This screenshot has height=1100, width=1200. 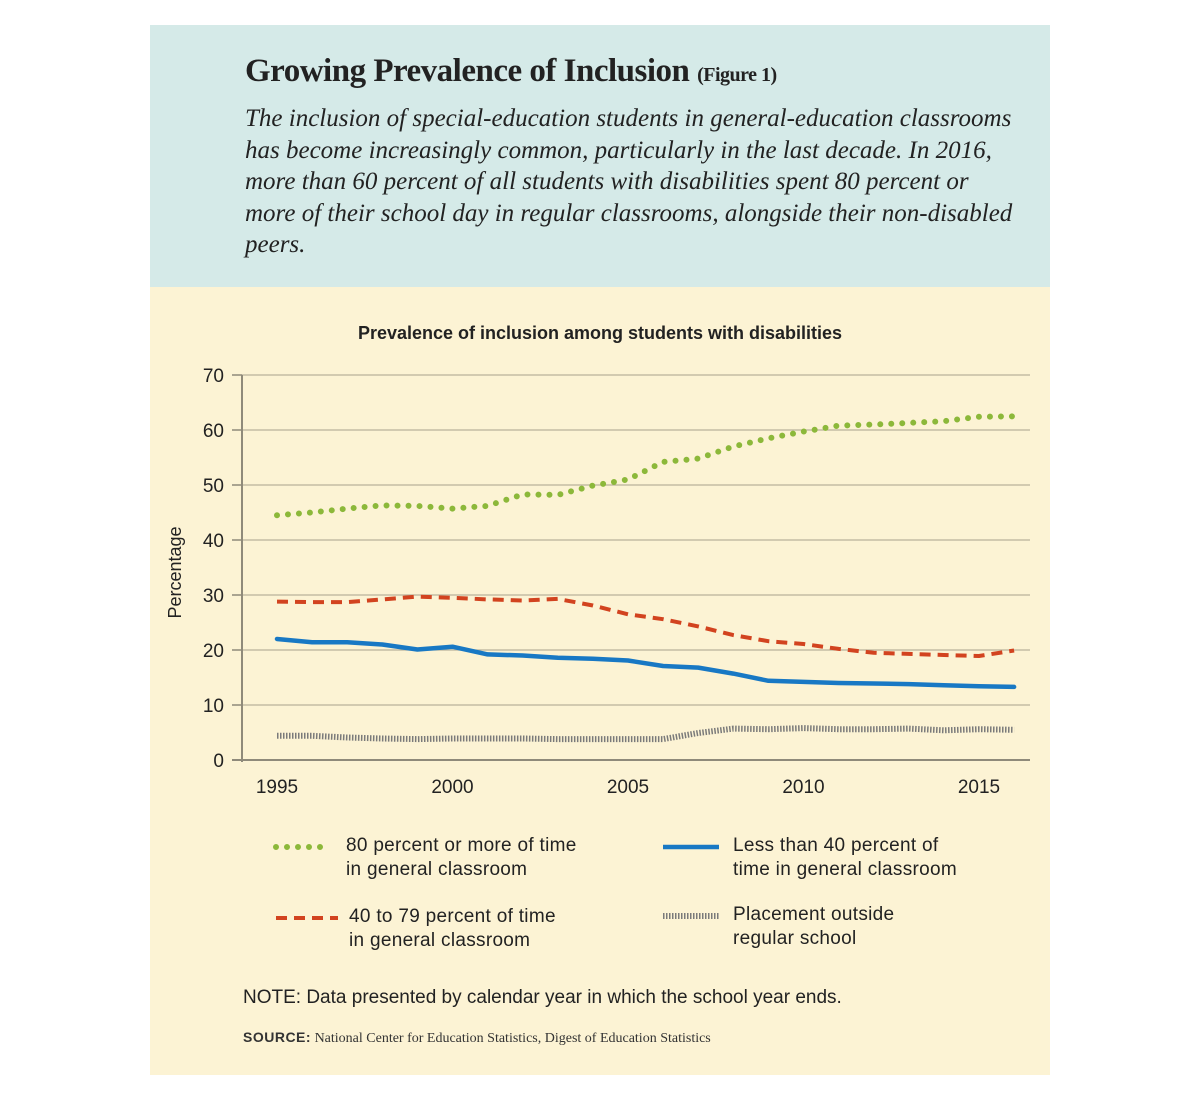 What do you see at coordinates (737, 75) in the screenshot?
I see `figure-label: (Figure 1)` at bounding box center [737, 75].